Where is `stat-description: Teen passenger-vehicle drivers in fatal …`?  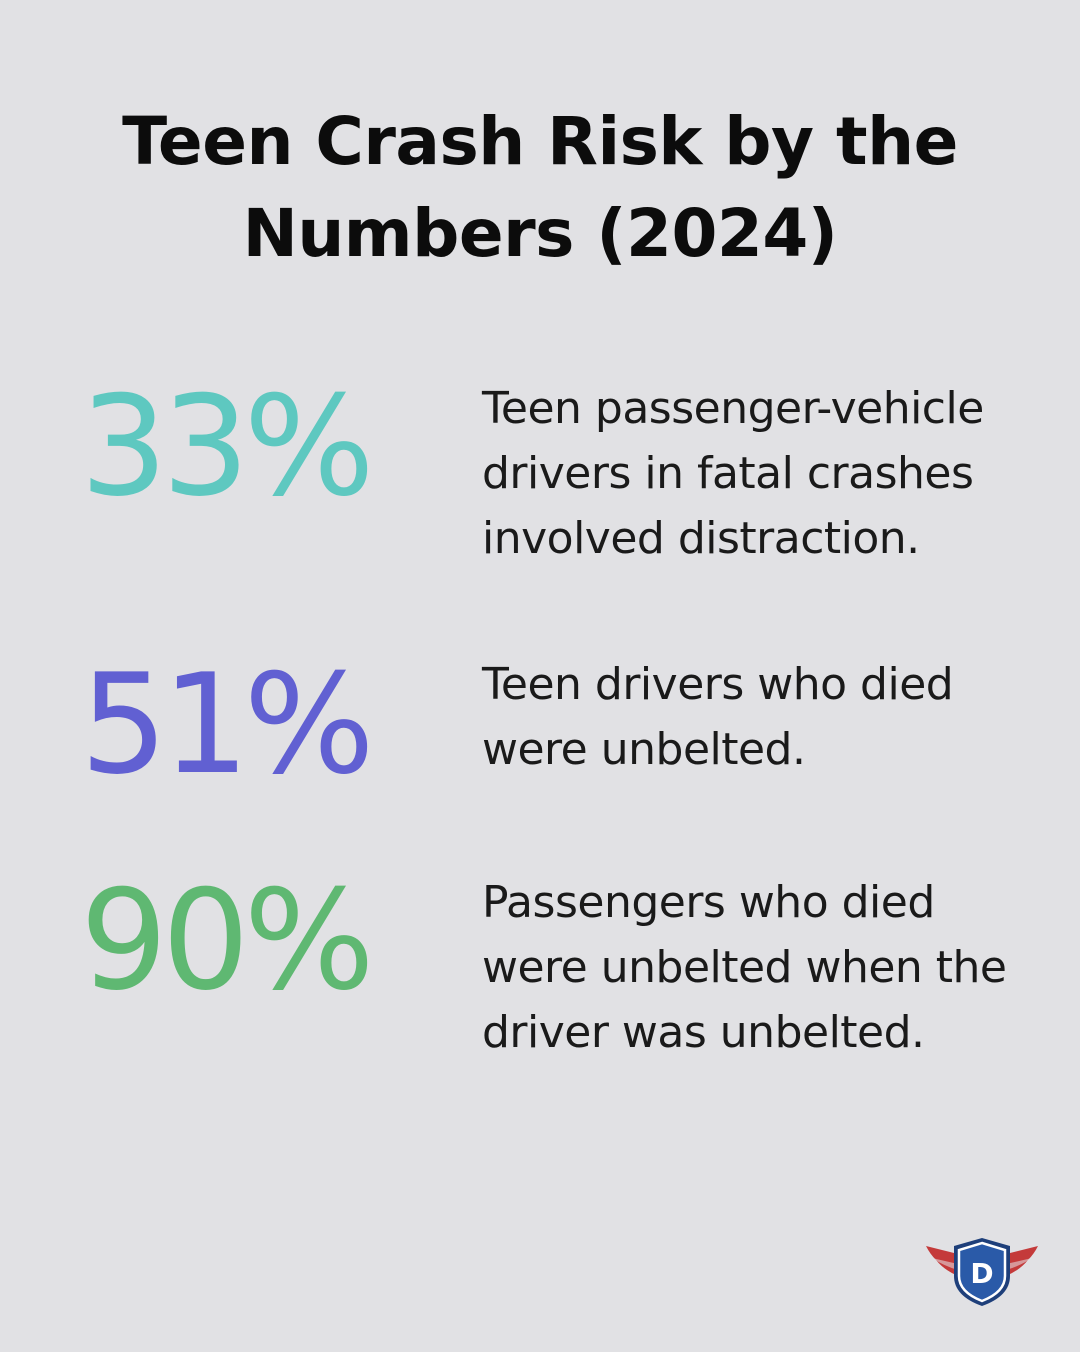 stat-description: Teen passenger-vehicle drivers in fatal … is located at coordinates (733, 473).